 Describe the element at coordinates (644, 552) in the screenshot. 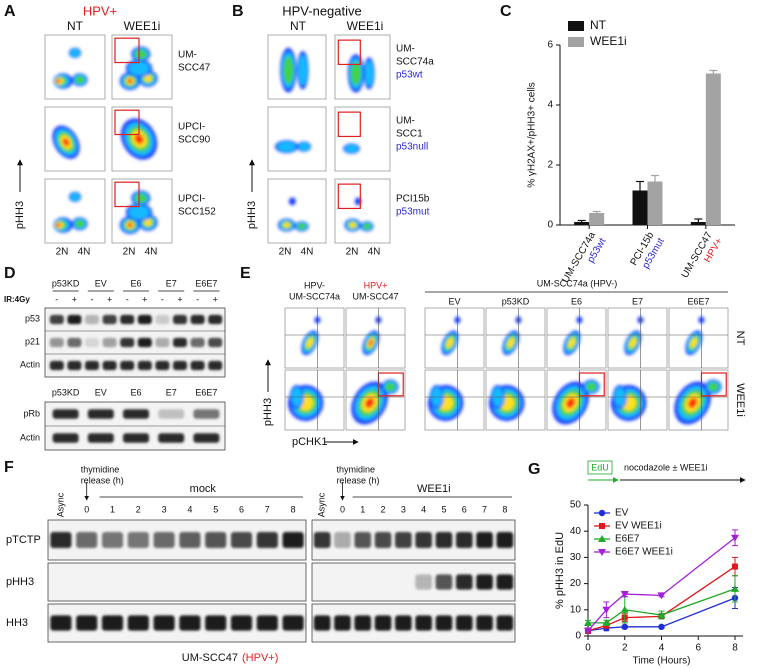

I see `legend-label: E6E7 WEE1i` at that location.